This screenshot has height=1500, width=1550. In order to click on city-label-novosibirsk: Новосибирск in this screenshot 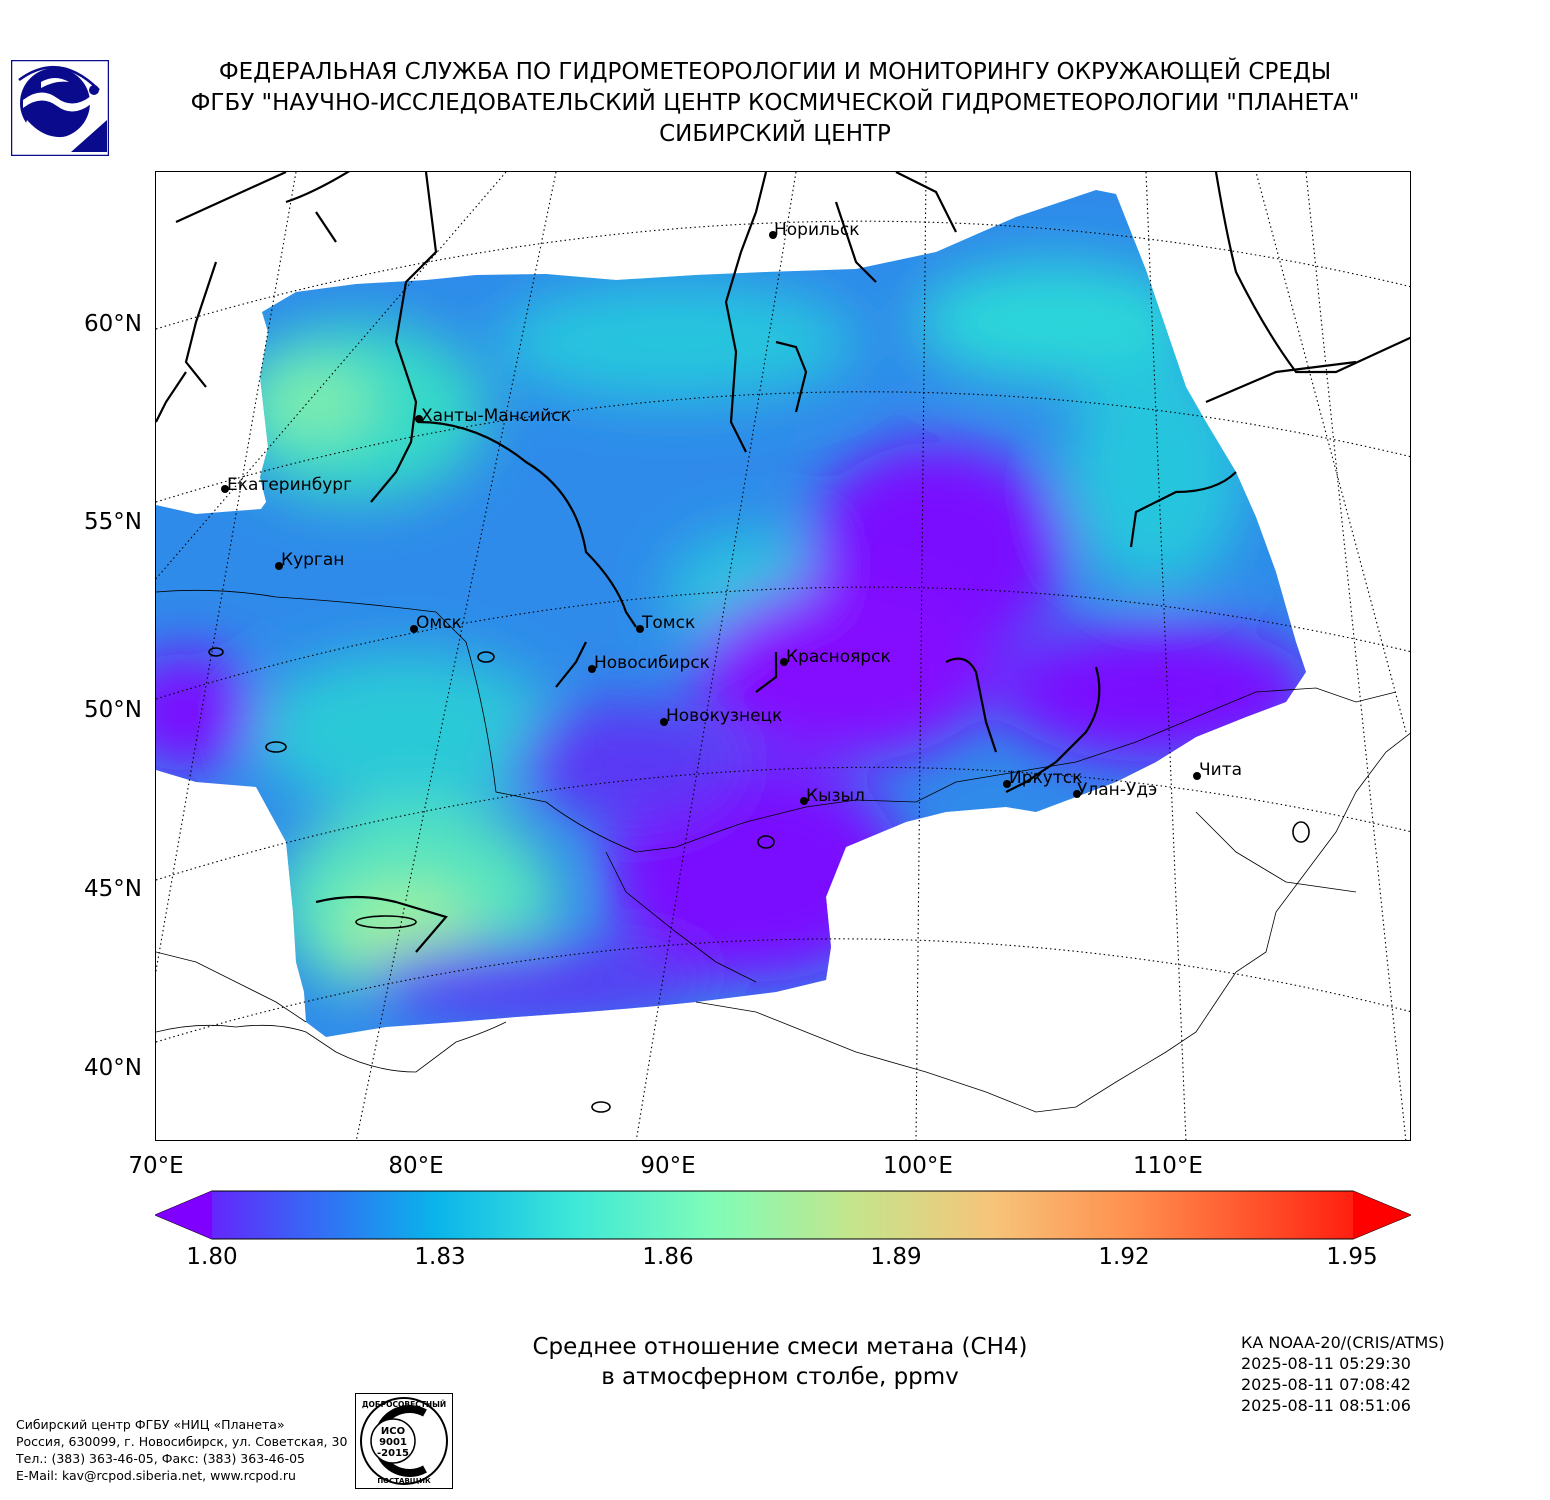, I will do `click(652, 663)`.